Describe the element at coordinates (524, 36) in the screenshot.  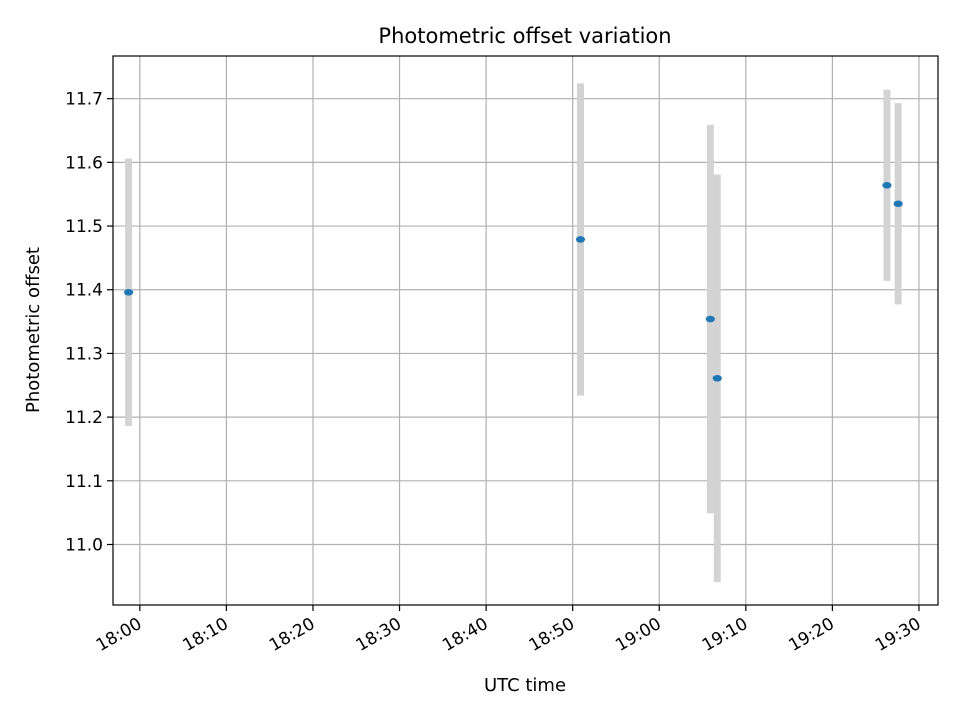
I see `chart-title: Photometric offset variation` at that location.